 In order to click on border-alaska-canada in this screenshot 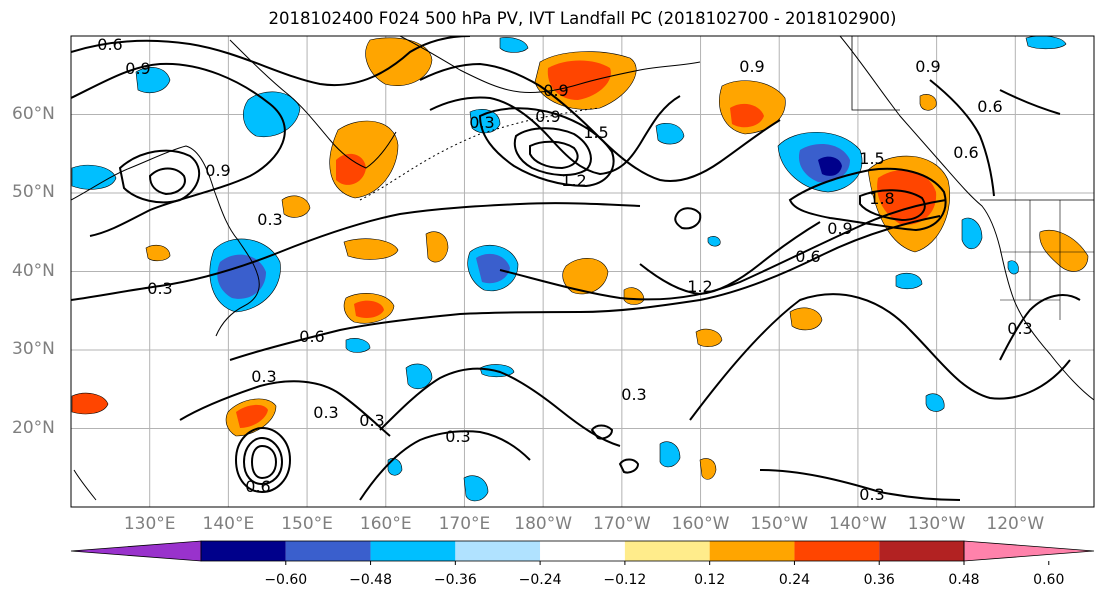, I will do `click(875, 73)`.